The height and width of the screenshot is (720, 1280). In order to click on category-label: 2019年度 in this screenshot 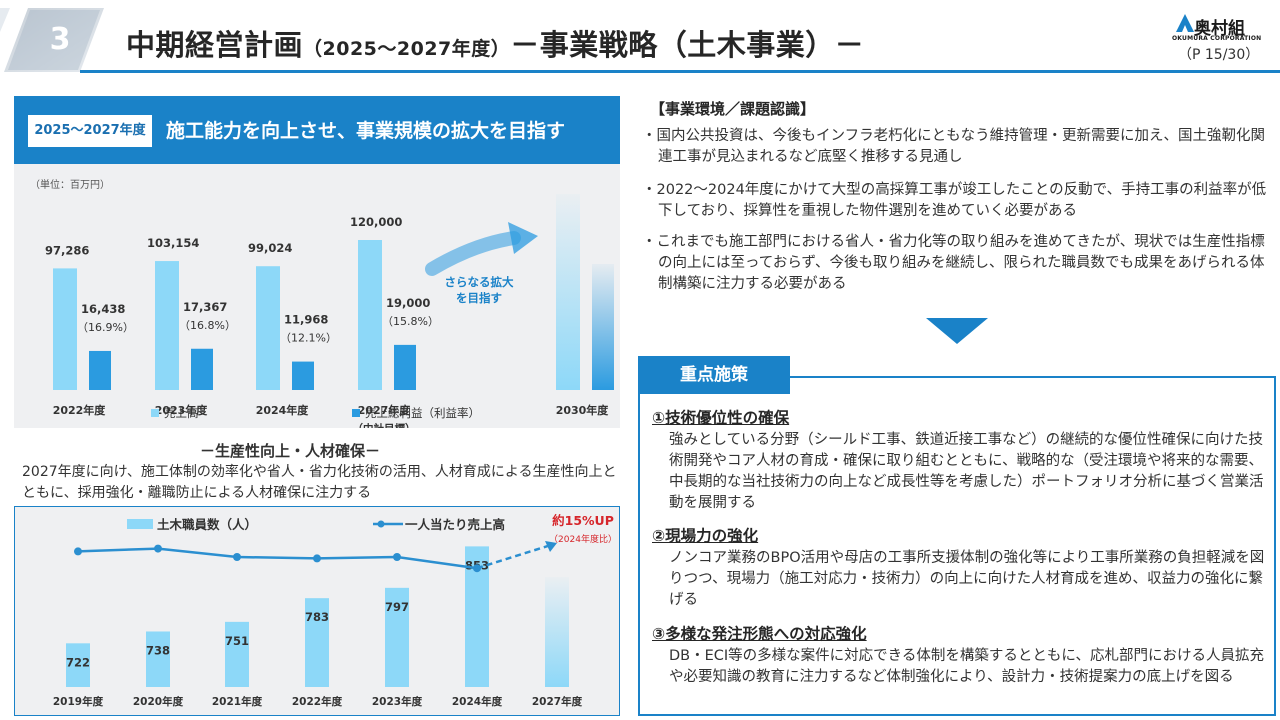, I will do `click(78, 701)`.